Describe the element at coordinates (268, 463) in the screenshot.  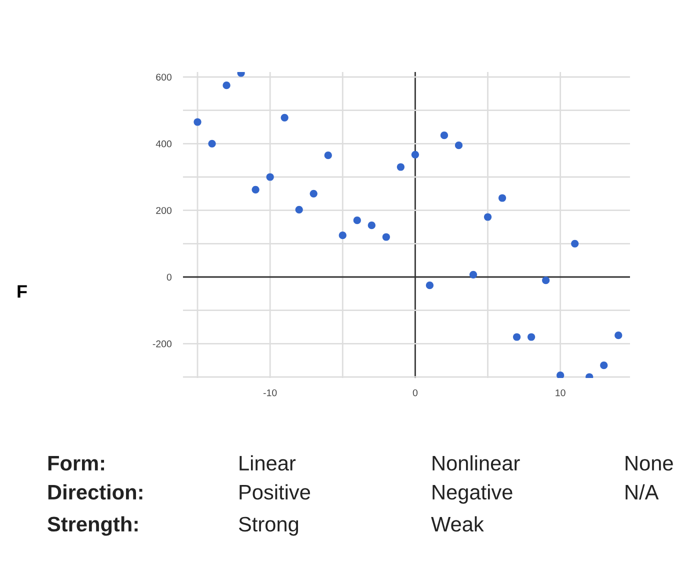
I see `text: Linear` at that location.